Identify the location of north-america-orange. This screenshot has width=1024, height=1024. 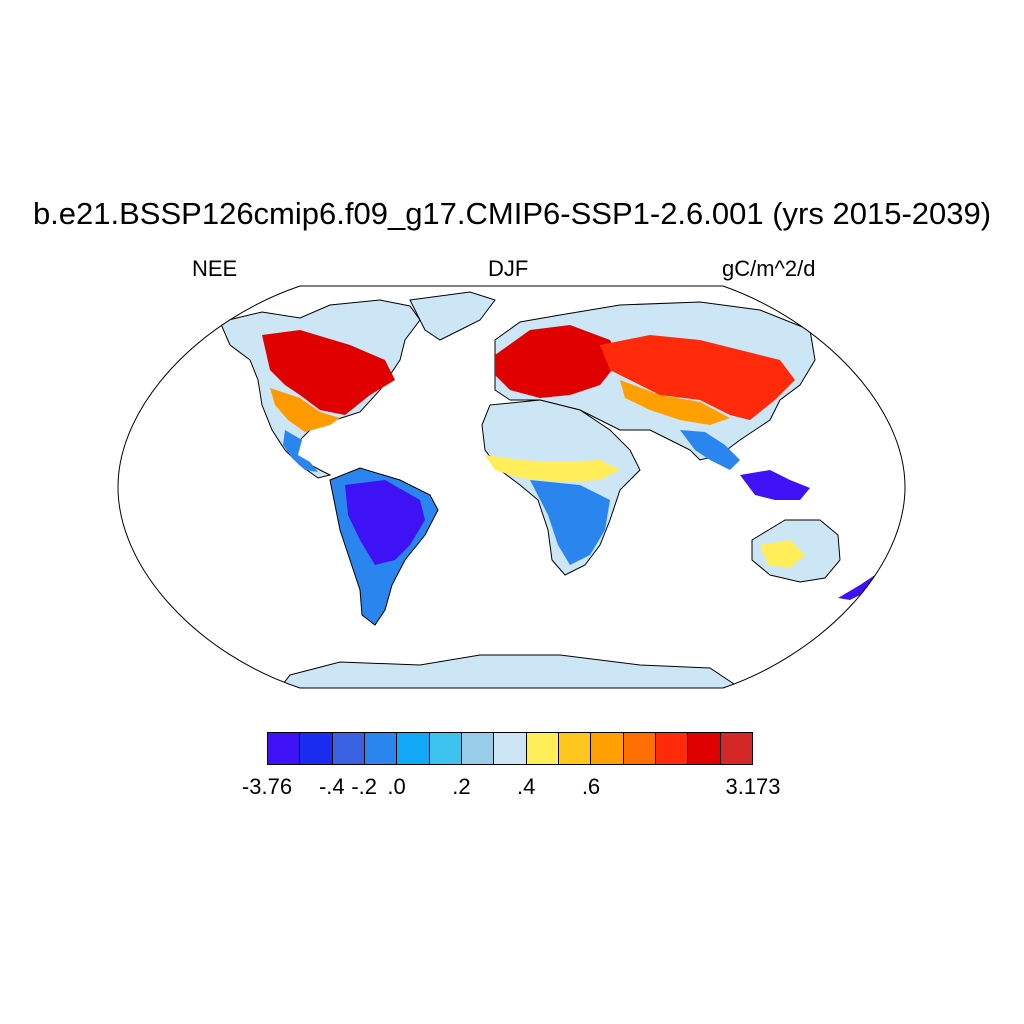
(305, 410).